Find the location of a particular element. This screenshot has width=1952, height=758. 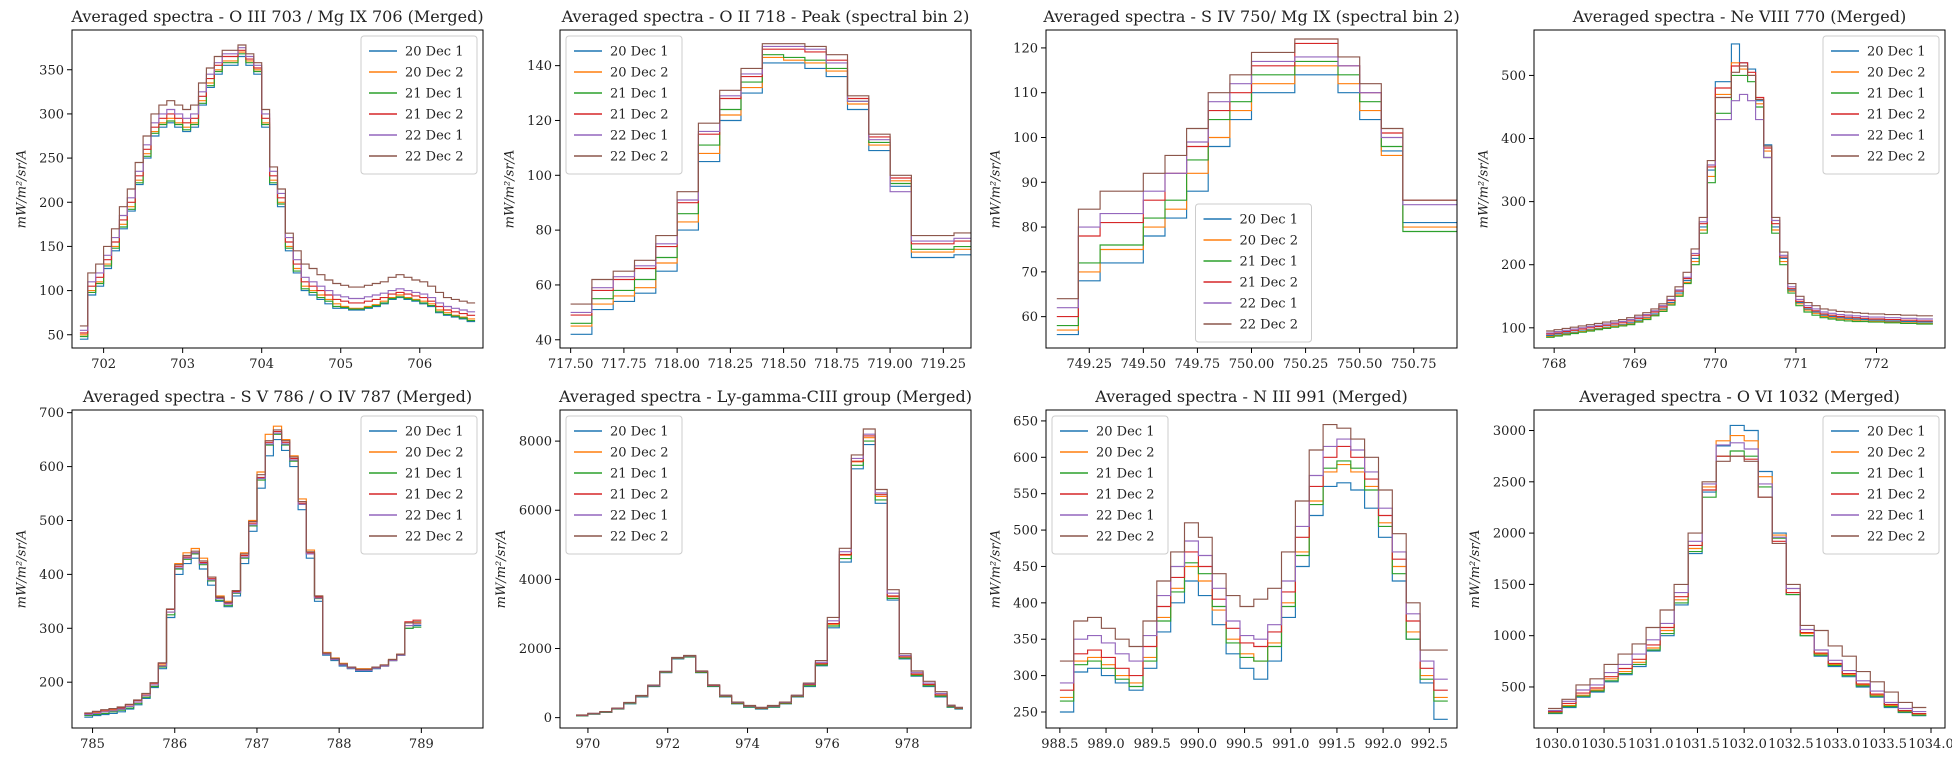

x-tick-label: 785 is located at coordinates (92, 744).